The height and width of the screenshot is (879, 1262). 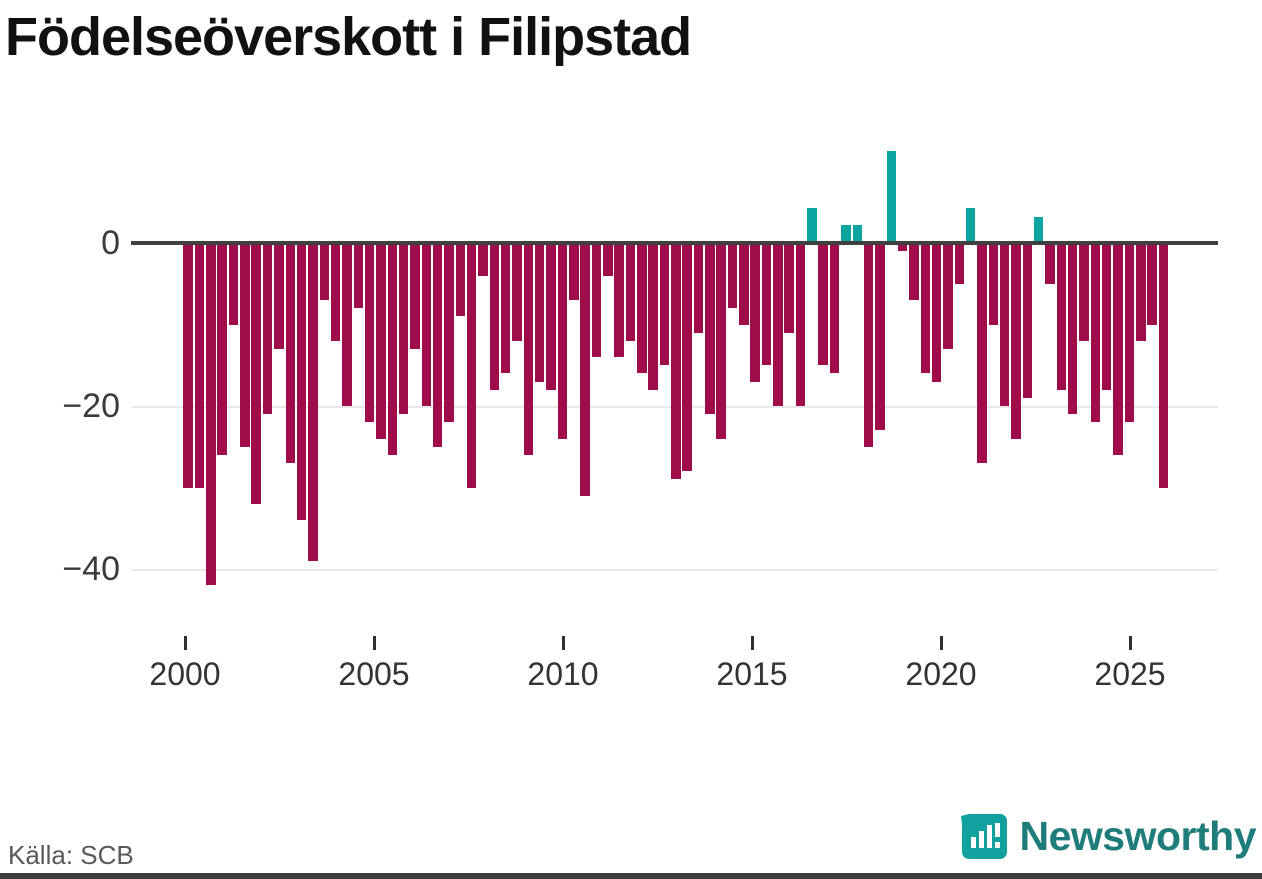 I want to click on source-label: Källa: SCB, so click(x=71, y=855).